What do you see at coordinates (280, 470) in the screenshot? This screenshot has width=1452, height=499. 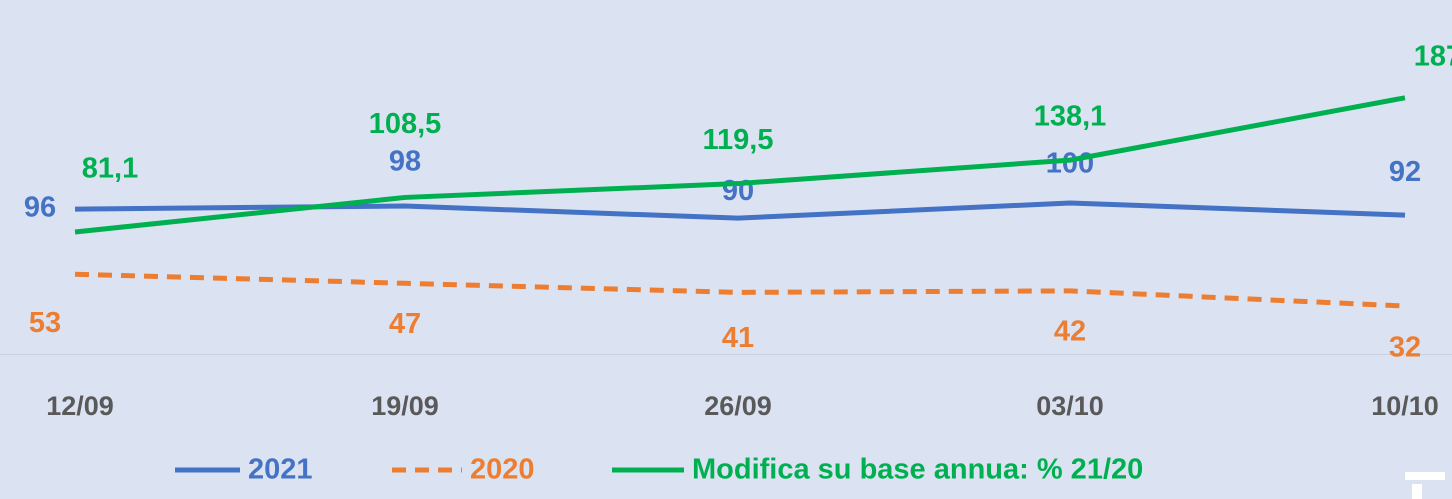 I see `legend-label: 2021` at bounding box center [280, 470].